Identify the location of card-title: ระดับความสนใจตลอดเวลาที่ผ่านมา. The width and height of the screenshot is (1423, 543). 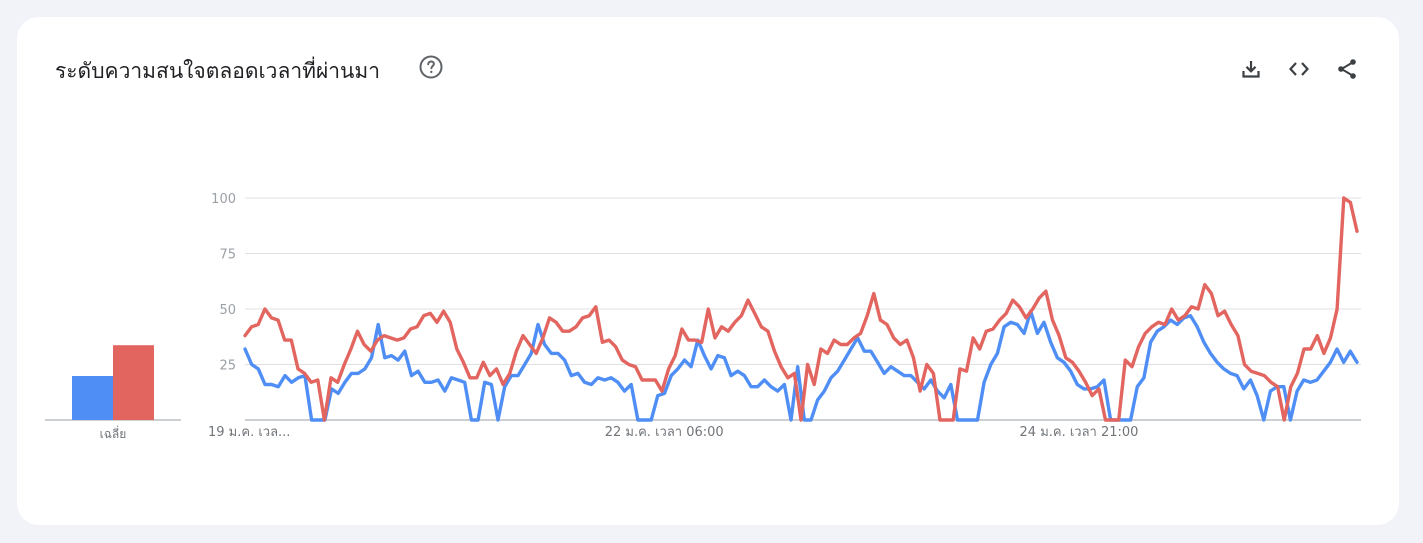
(218, 71).